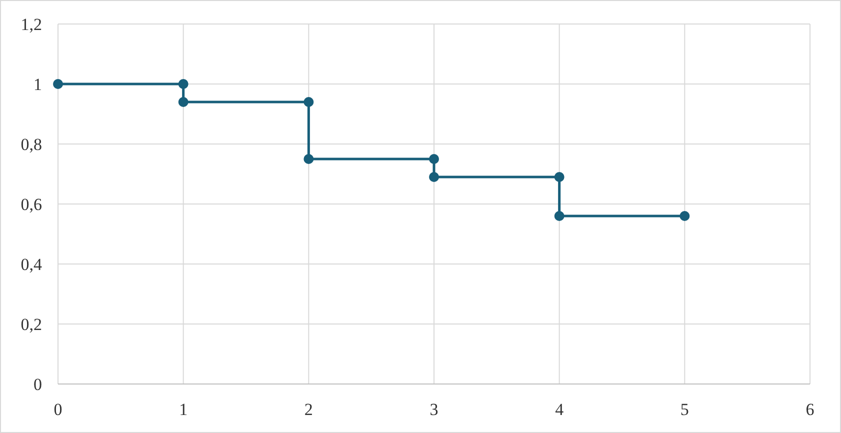  Describe the element at coordinates (31, 264) in the screenshot. I see `y-tick-label: 0,4` at that location.